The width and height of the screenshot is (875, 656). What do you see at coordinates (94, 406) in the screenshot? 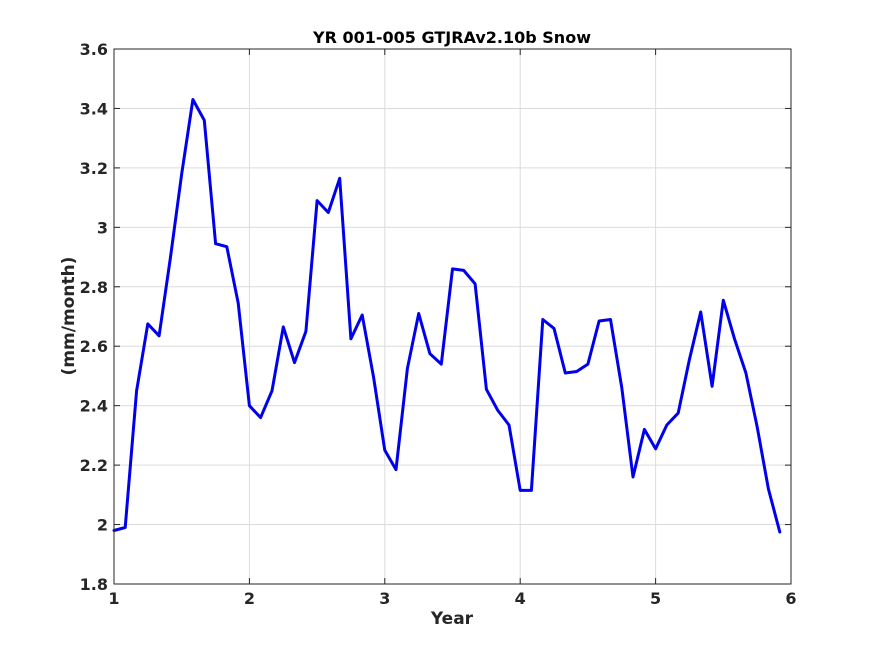
I see `y-tick-label: 2.4` at bounding box center [94, 406].